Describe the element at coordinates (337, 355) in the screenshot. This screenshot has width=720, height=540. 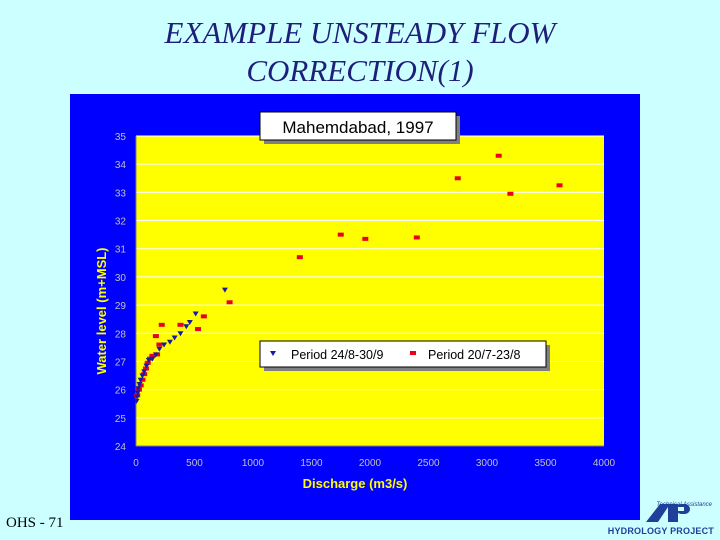
I see `legend-series1-label: Period 24/8-30/9` at that location.